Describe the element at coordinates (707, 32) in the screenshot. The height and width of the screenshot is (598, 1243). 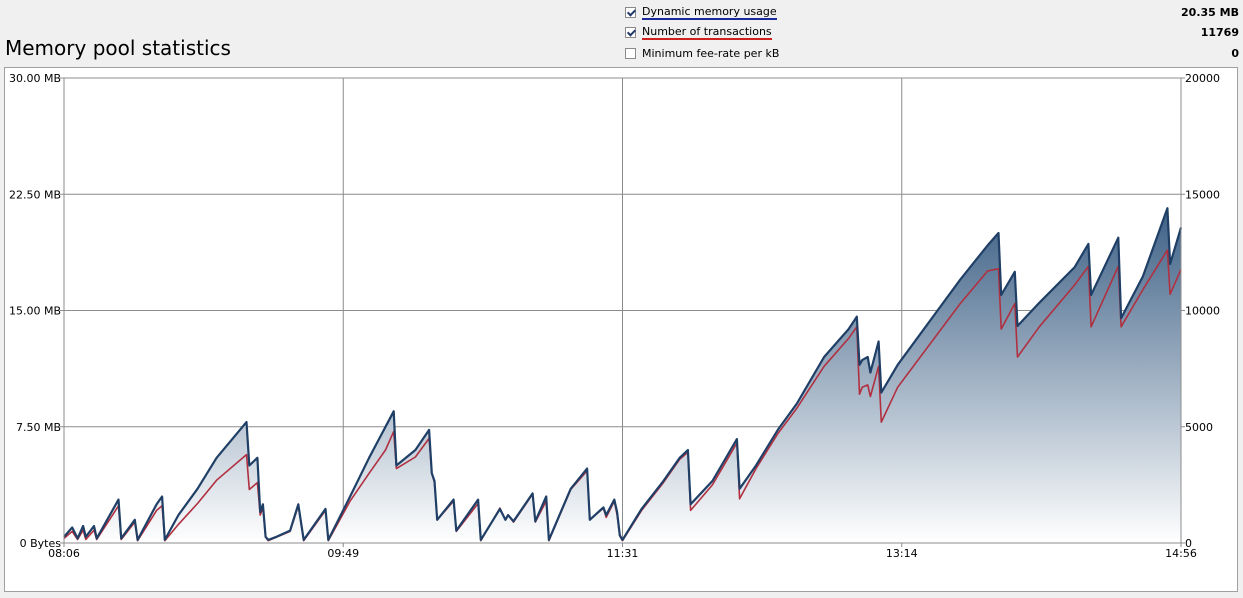
I see `legend-label-transactions: Number of transactions` at that location.